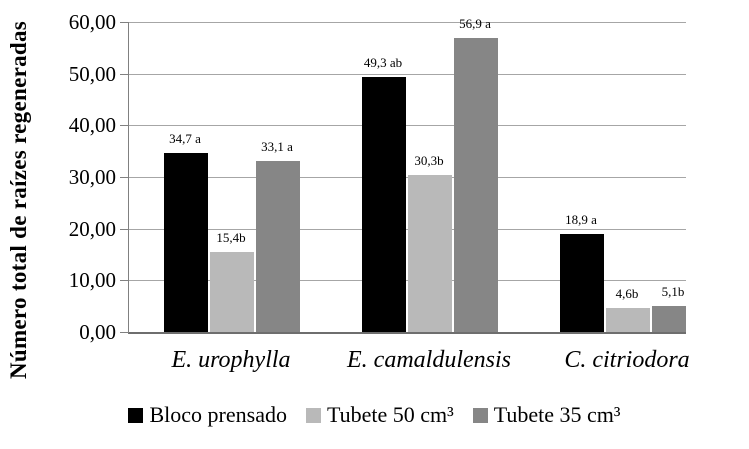 This screenshot has width=749, height=449. Describe the element at coordinates (92, 74) in the screenshot. I see `y-tick-label: 50,00` at that location.